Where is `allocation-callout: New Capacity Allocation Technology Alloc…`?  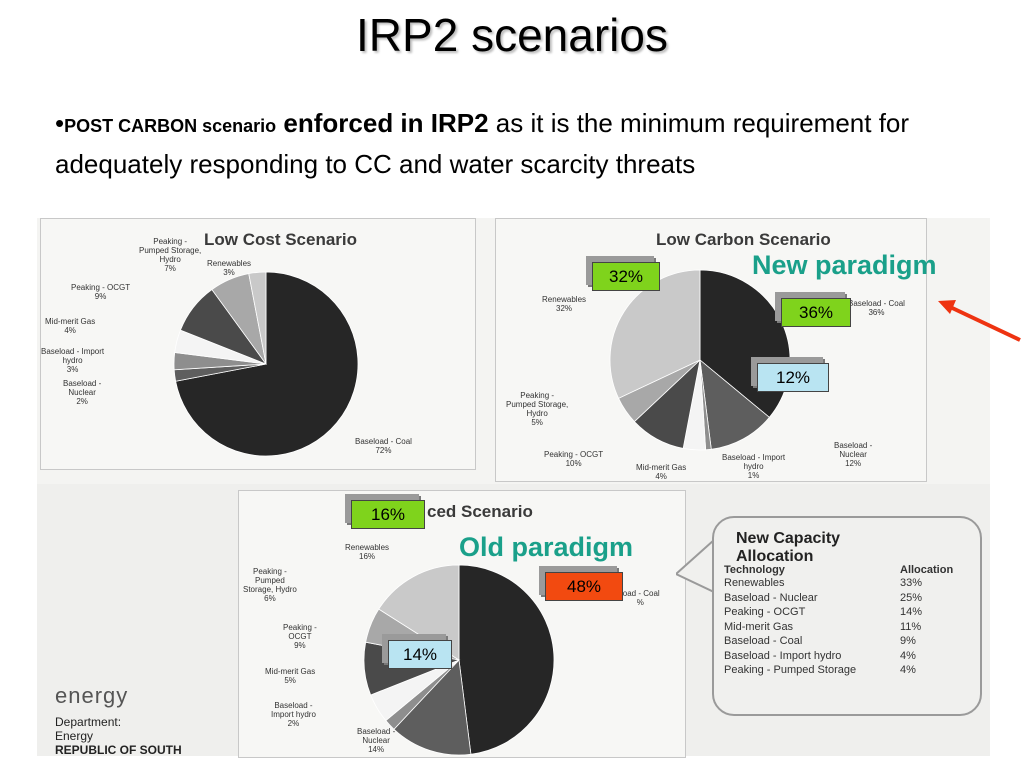 allocation-callout: New Capacity Allocation Technology Alloc… is located at coordinates (847, 616).